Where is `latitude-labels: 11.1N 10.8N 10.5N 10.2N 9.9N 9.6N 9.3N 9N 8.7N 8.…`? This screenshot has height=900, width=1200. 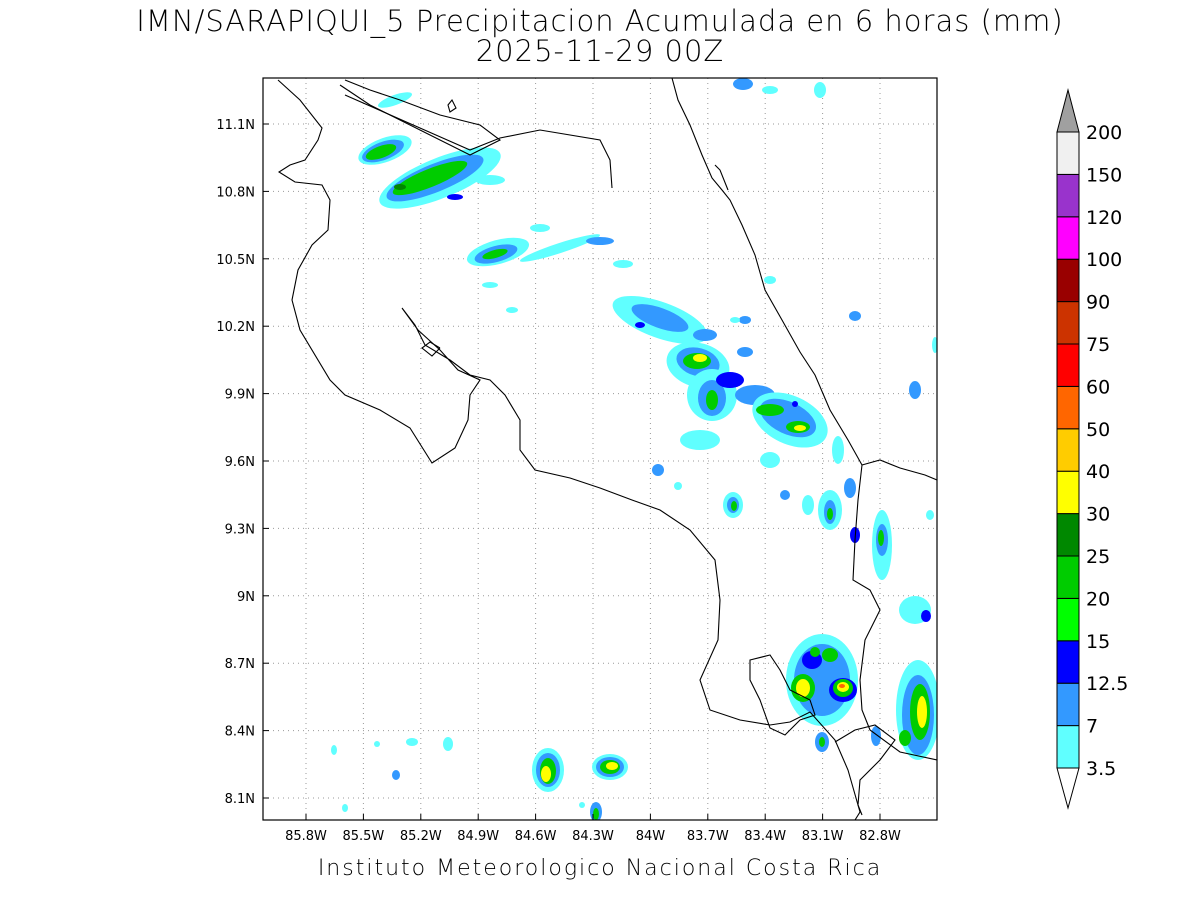 latitude-labels: 11.1N 10.8N 10.5N 10.2N 9.9N 9.6N 9.3N 9N 8.7N 8.… is located at coordinates (242, 462).